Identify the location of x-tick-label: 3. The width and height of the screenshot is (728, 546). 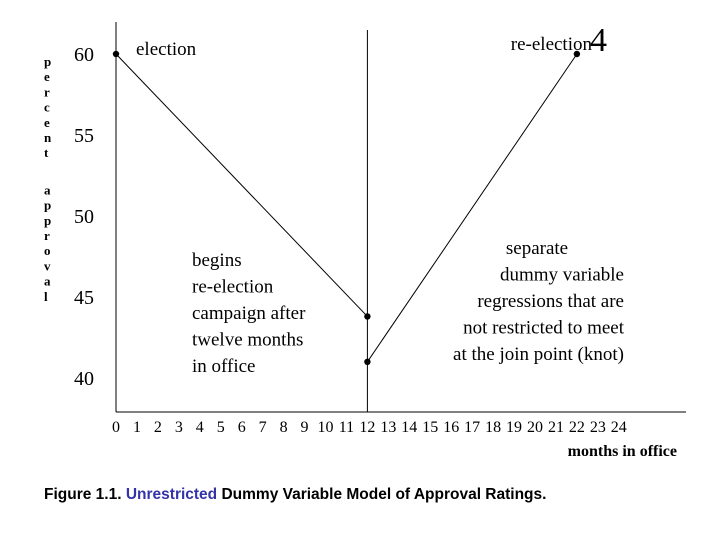
(179, 427).